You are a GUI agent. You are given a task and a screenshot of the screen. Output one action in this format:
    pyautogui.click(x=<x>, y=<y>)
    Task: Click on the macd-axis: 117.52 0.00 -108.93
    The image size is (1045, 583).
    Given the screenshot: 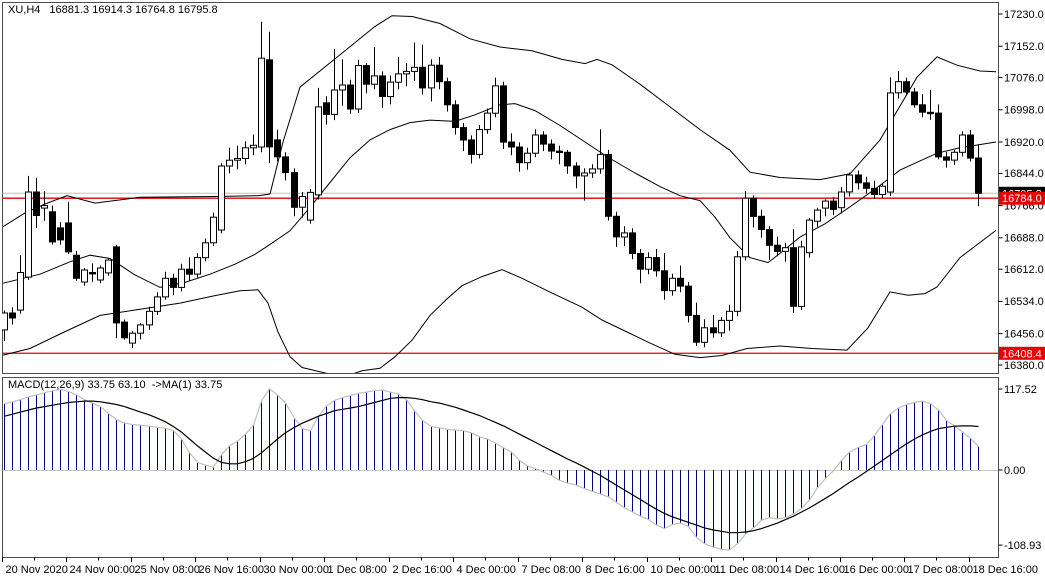 What is the action you would take?
    pyautogui.click(x=1020, y=468)
    